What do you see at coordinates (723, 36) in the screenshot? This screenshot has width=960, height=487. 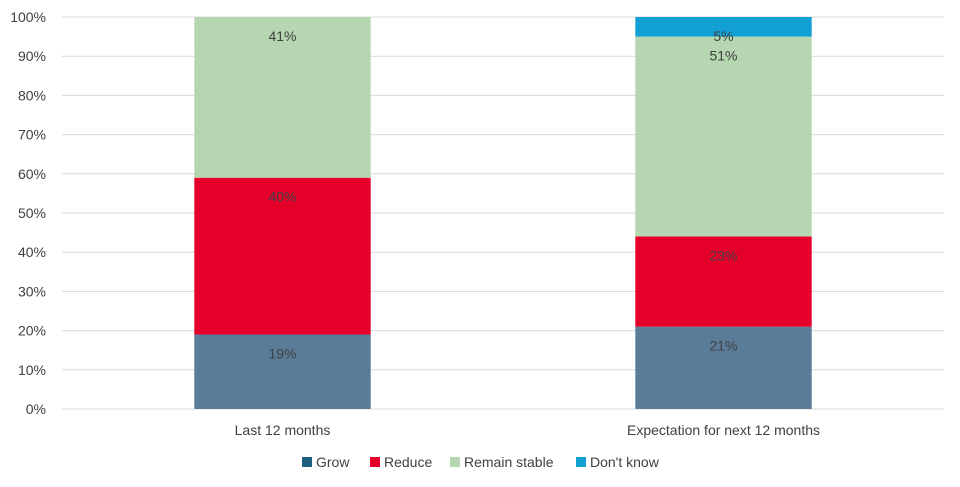 I see `data-label: 5%` at bounding box center [723, 36].